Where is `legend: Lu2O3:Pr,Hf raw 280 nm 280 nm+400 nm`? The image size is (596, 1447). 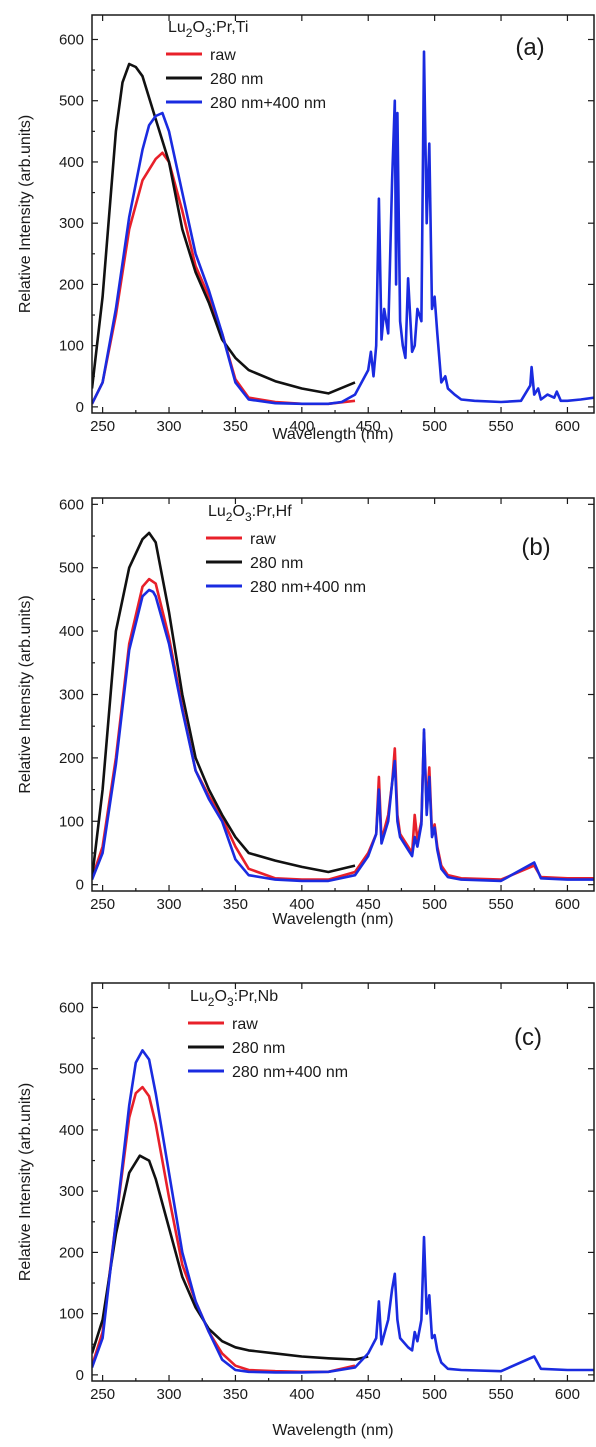
legend: Lu2O3:Pr,Hf raw 280 nm 280 nm+400 nm is located at coordinates (286, 549).